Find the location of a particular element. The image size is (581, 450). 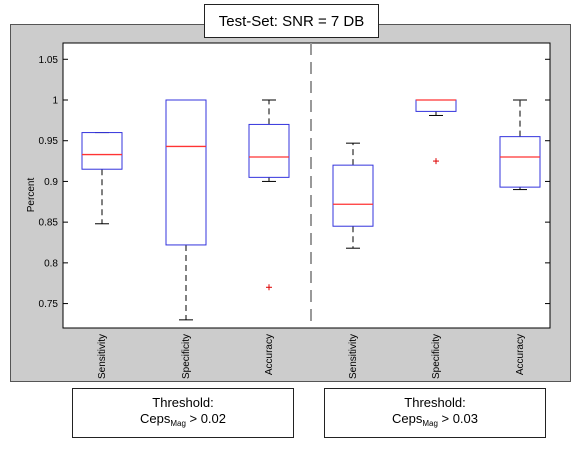

y-tick-label: 0.85 is located at coordinates (49, 223).